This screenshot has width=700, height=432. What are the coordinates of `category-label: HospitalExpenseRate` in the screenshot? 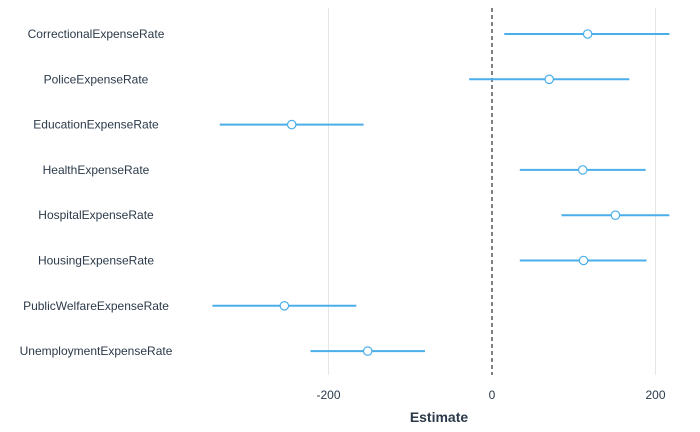 It's located at (96, 215).